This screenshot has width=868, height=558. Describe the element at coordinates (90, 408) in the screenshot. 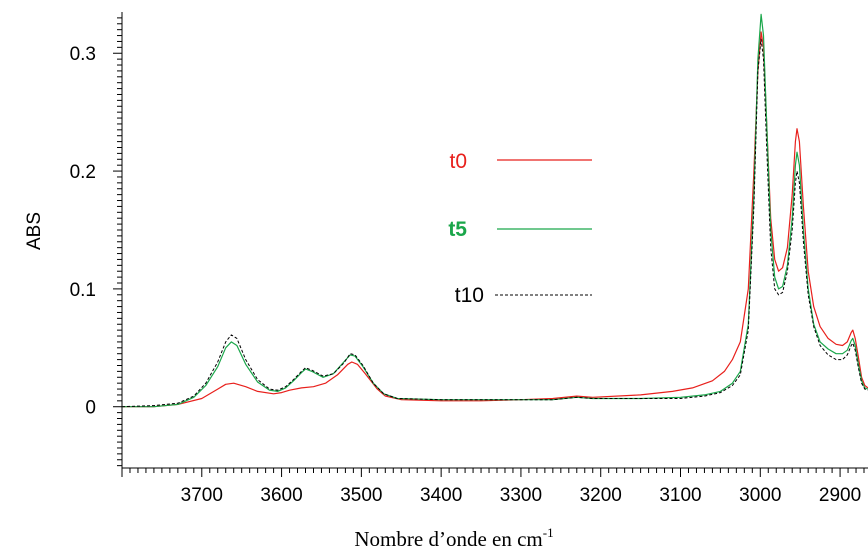

I see `y-tick-label: 0` at that location.